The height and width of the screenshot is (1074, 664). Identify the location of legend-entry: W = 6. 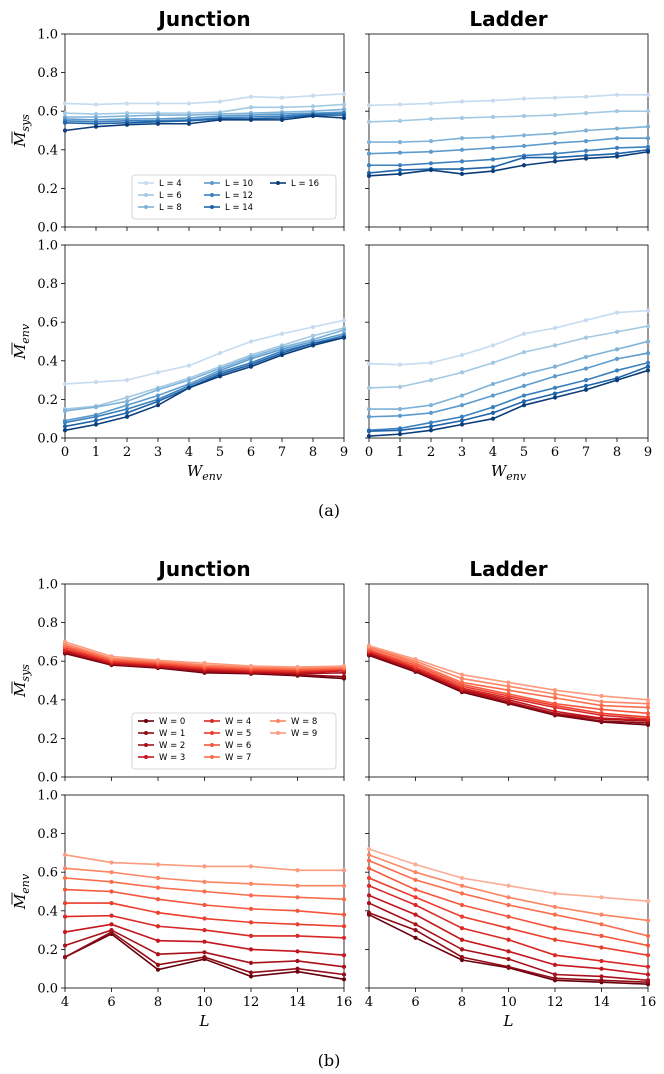
(238, 746).